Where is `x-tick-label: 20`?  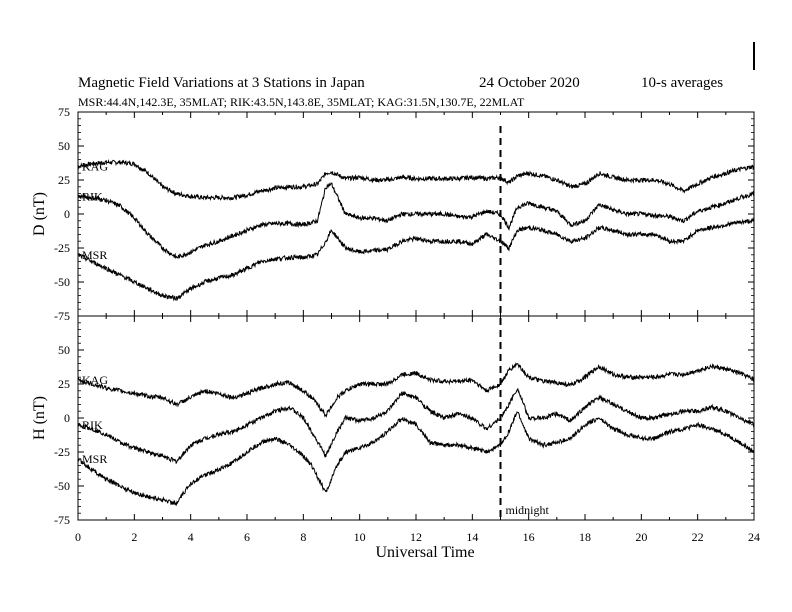
x-tick-label: 20 is located at coordinates (641, 537).